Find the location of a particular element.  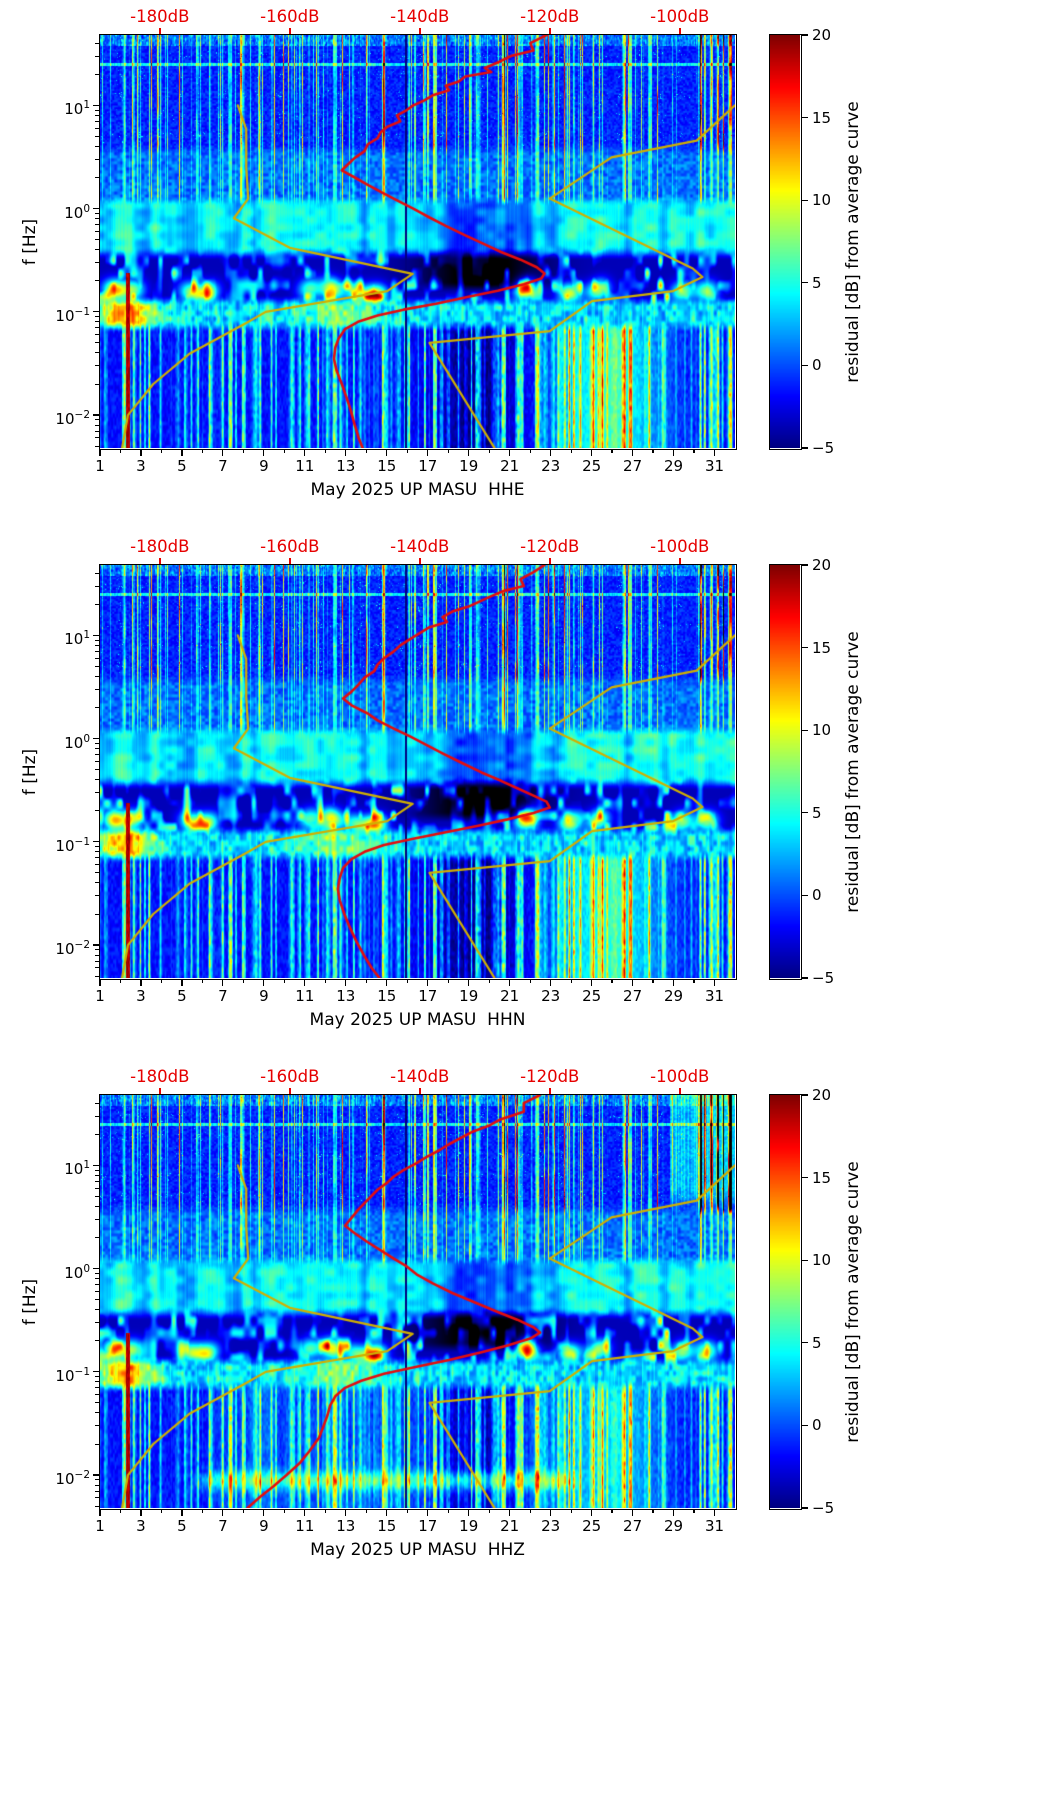

colorbar-frame is located at coordinates (785, 241).